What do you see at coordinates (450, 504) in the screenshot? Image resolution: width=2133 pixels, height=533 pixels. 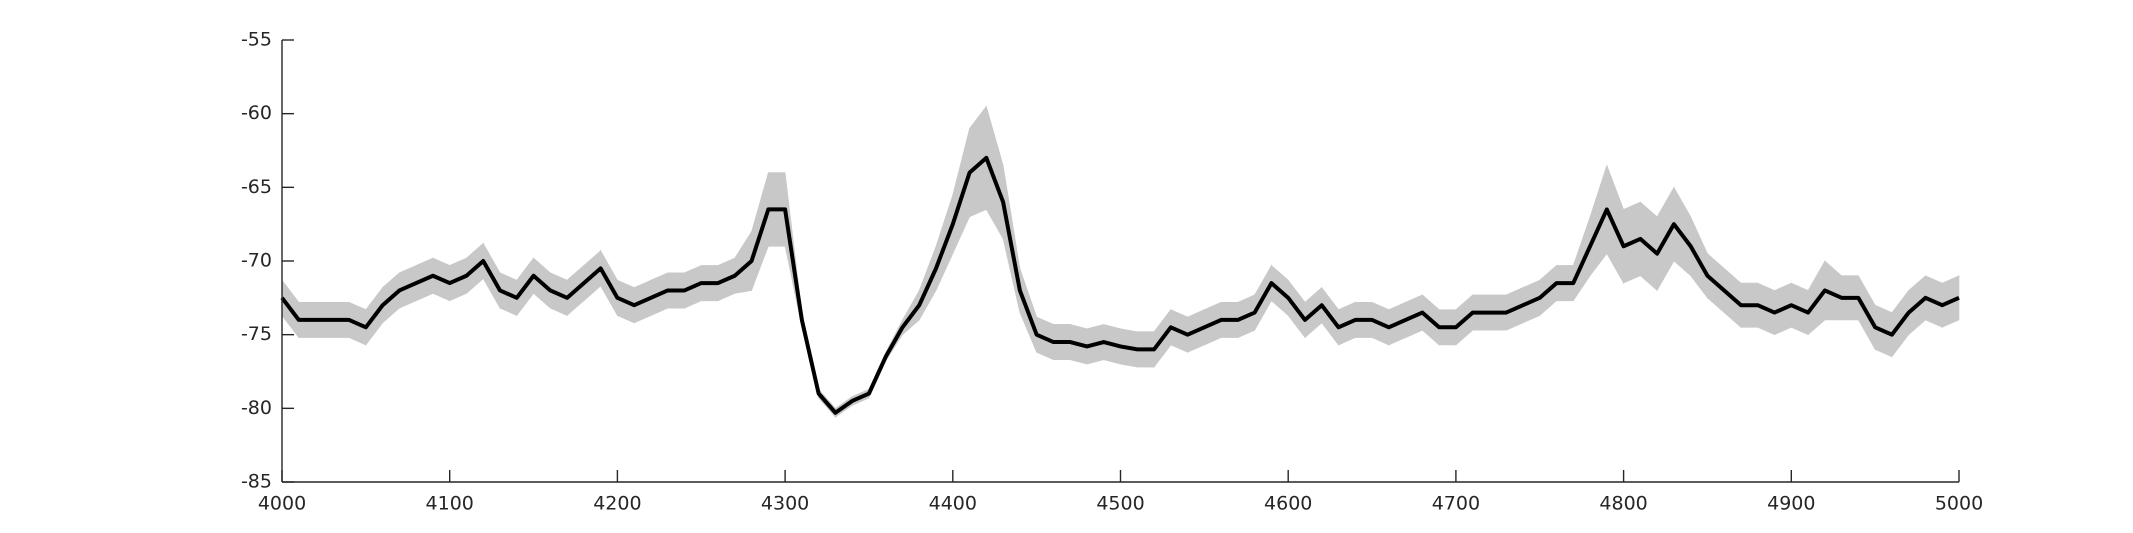 I see `x-tick-label: 4100` at bounding box center [450, 504].